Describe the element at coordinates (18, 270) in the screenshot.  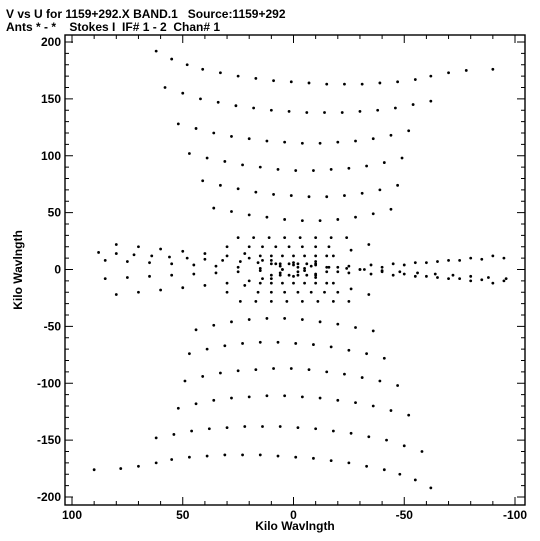
I see `y-axis-label: Kilo Wavlngth` at that location.